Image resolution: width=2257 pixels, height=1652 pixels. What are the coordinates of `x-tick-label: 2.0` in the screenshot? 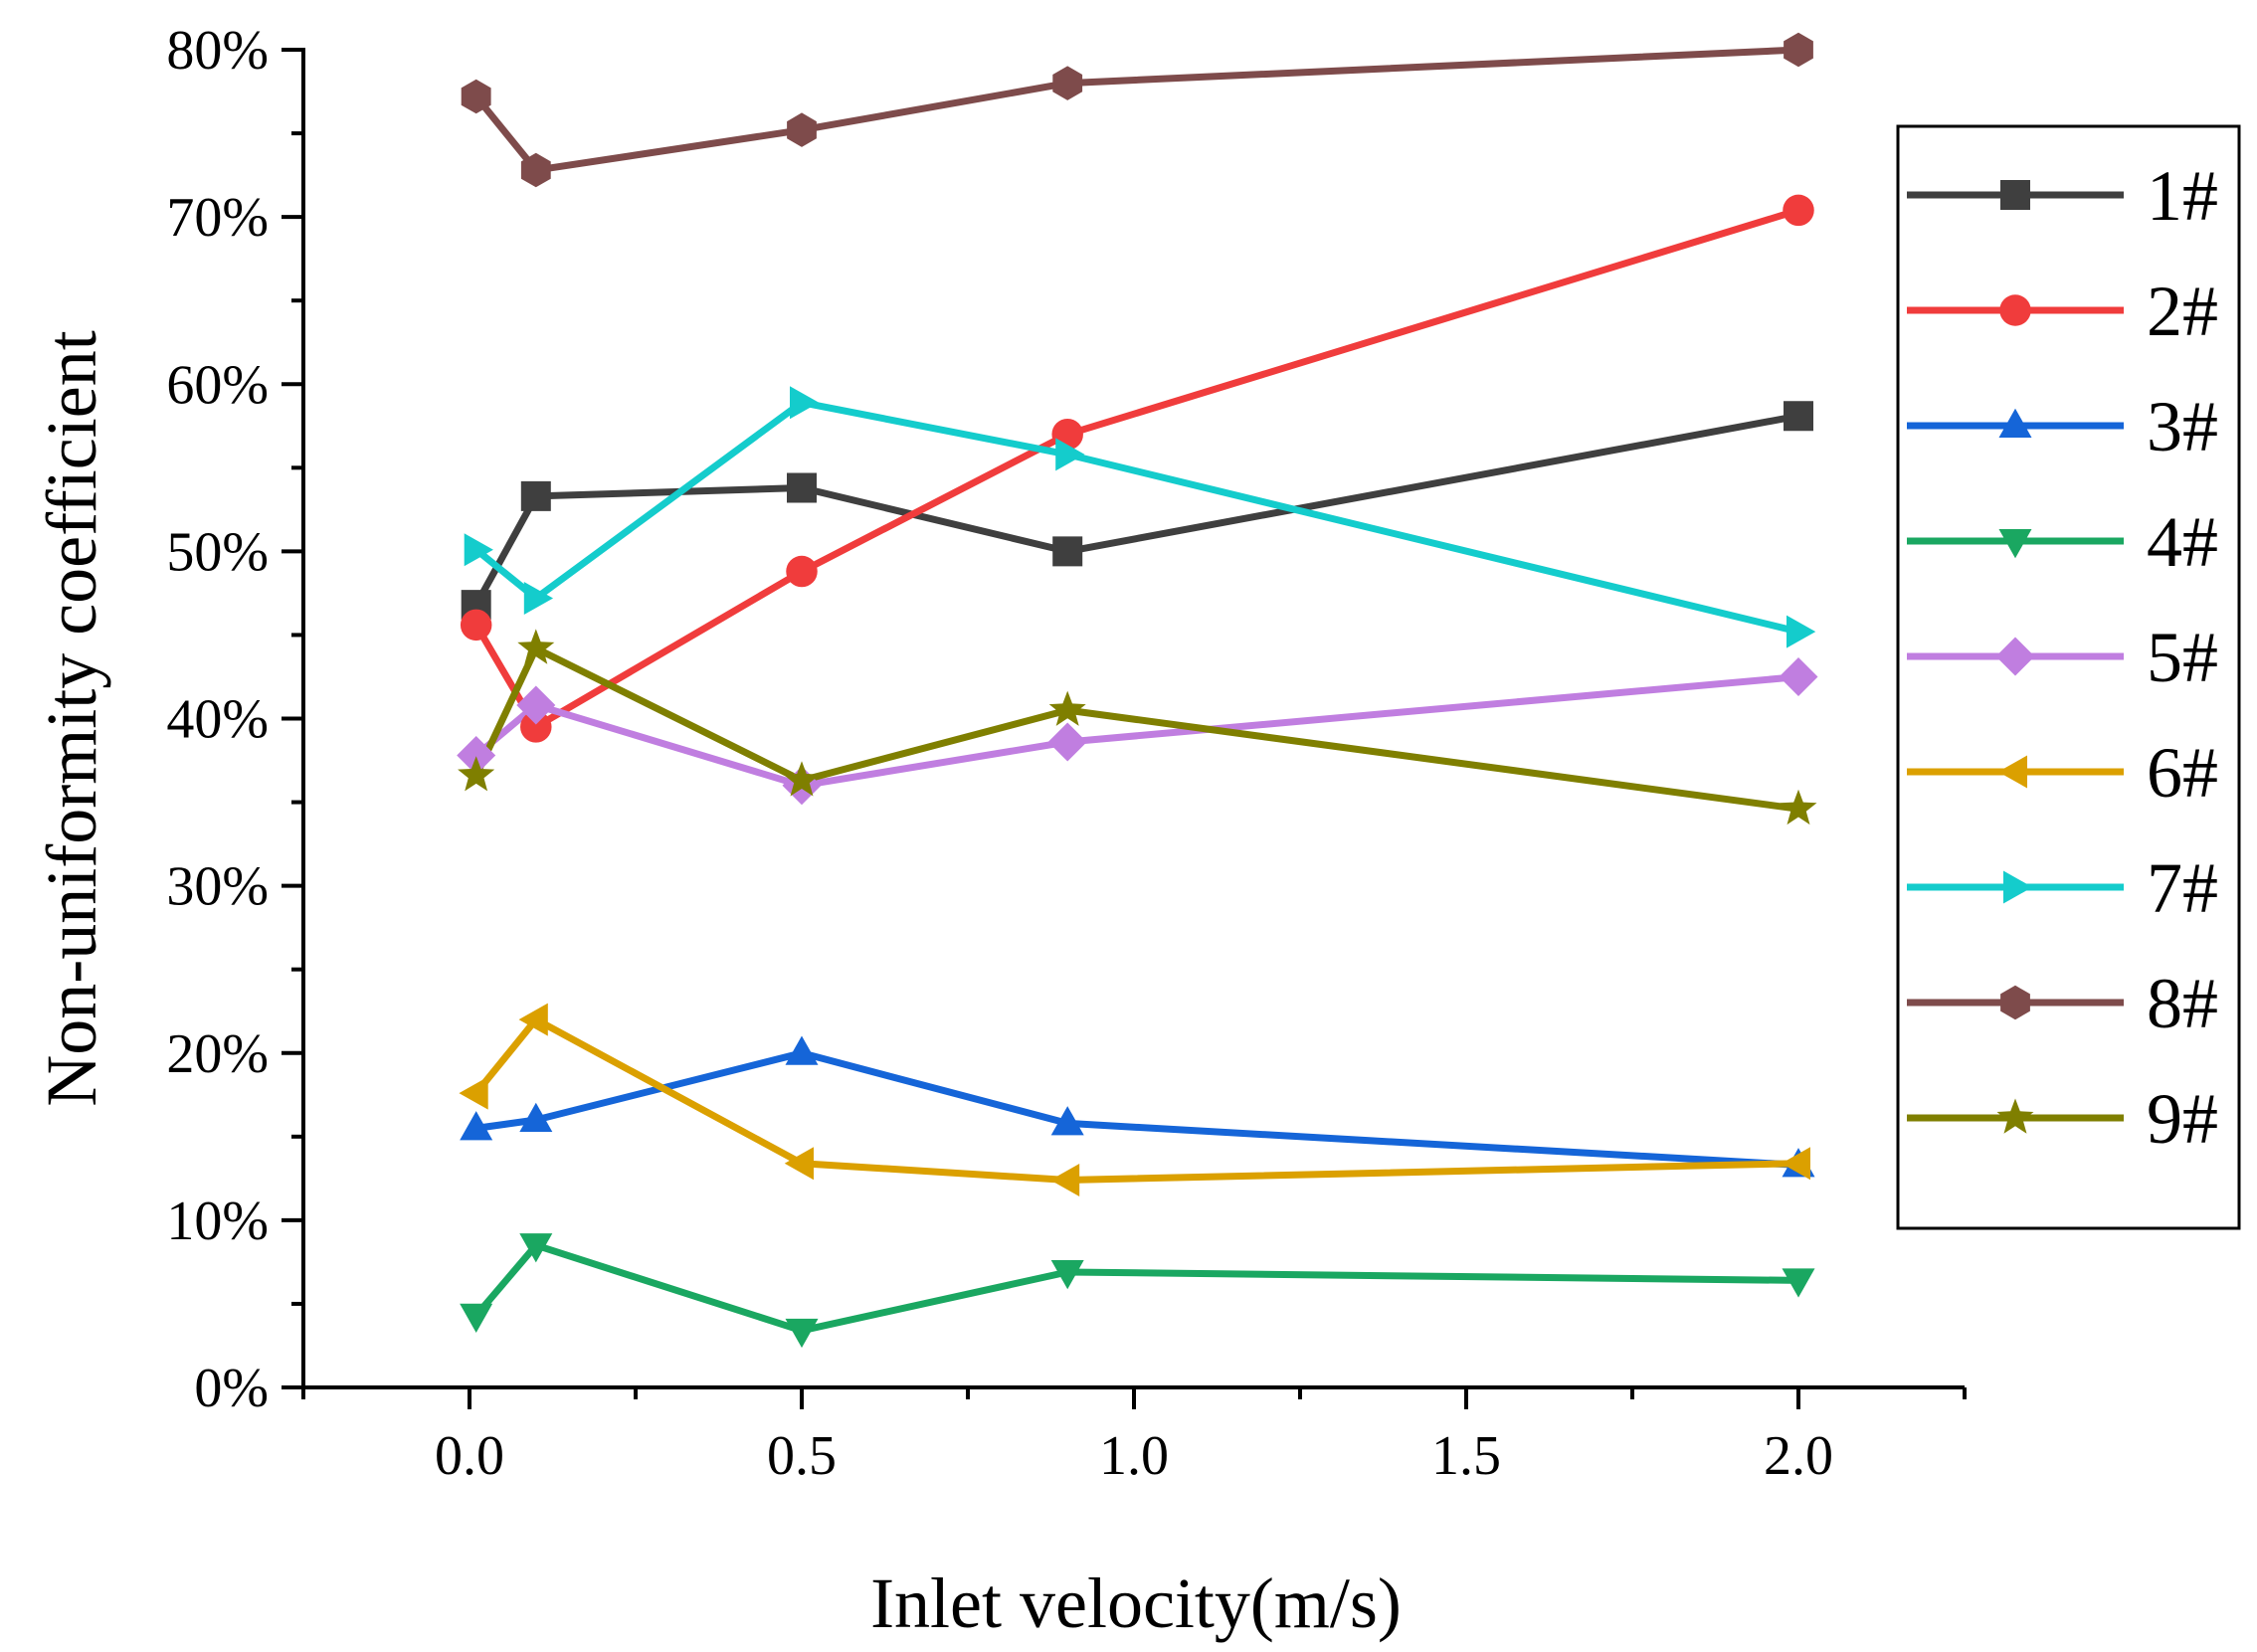 It's located at (1798, 1456).